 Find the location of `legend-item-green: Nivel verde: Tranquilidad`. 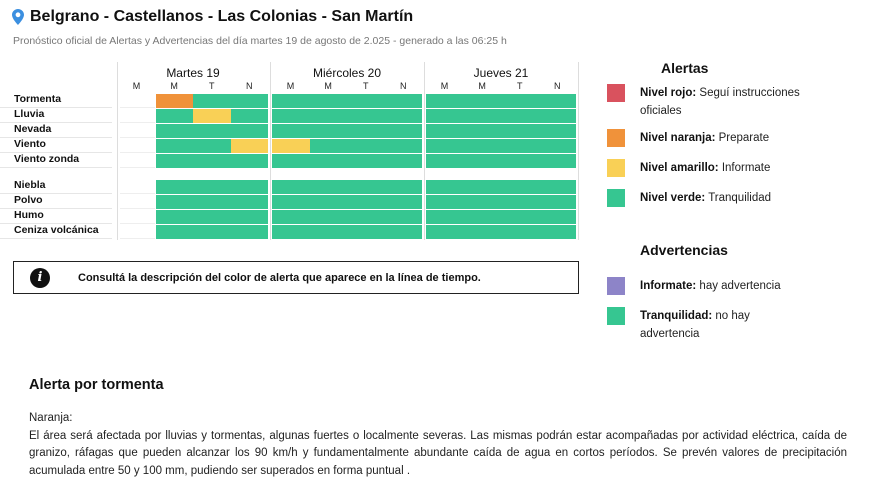

legend-item-green: Nivel verde: Tranquilidad is located at coordinates (737, 198).